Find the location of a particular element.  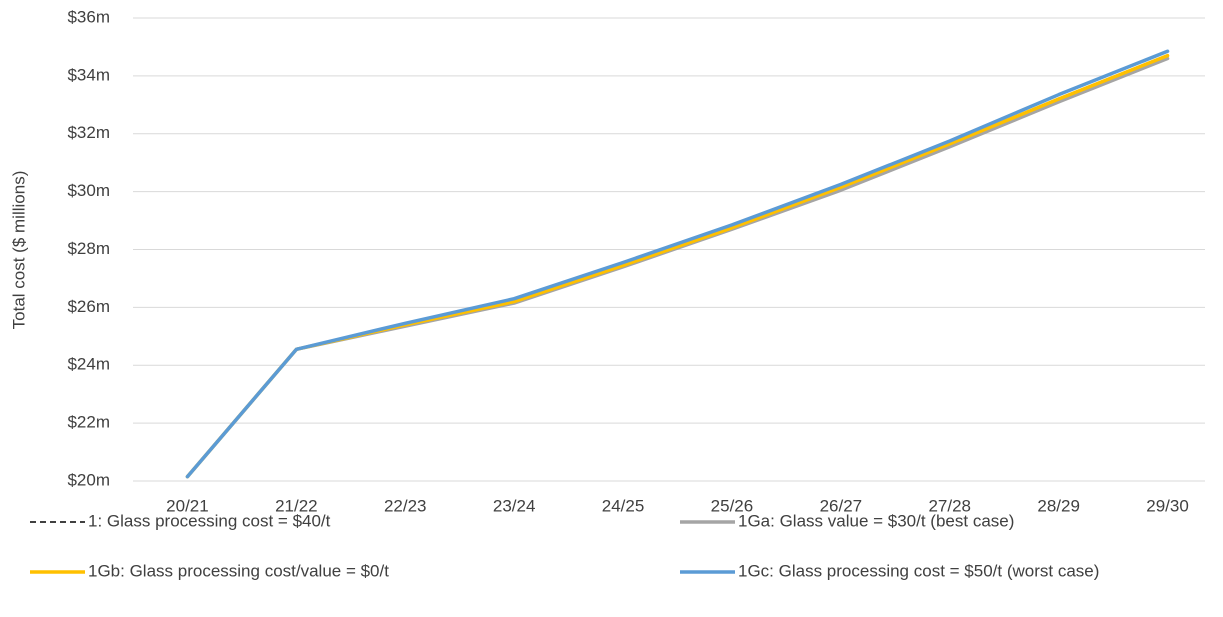

x-tick-label: 21/22 is located at coordinates (296, 505).